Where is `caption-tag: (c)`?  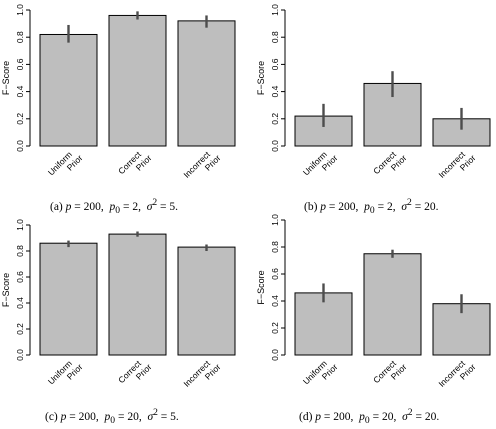
caption-tag: (c) is located at coordinates (51, 416).